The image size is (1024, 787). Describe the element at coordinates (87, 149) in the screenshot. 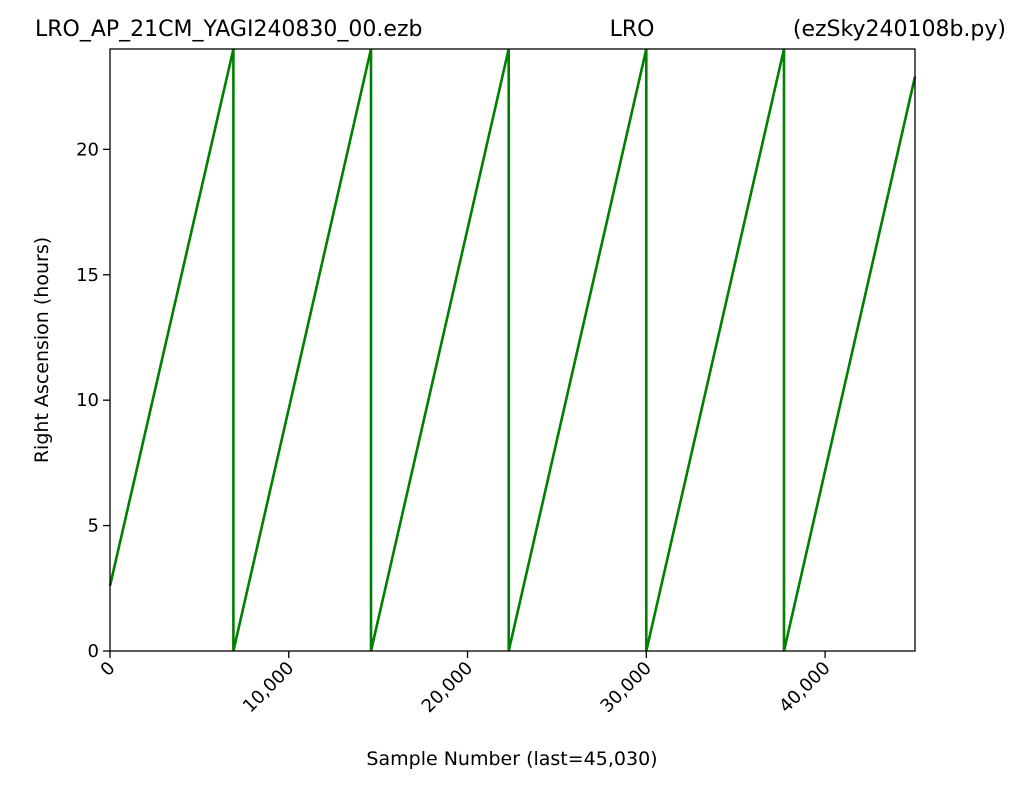

I see `y-tick-label-4: 20` at that location.